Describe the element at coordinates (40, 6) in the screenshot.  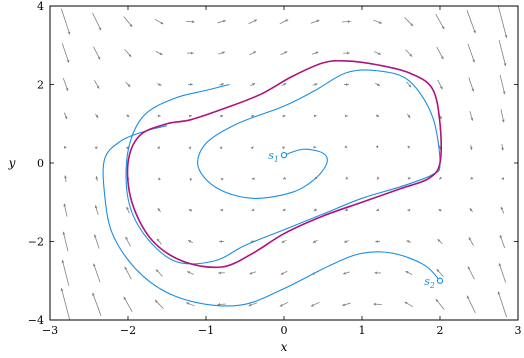
I see `y-tick-label: 4` at that location.